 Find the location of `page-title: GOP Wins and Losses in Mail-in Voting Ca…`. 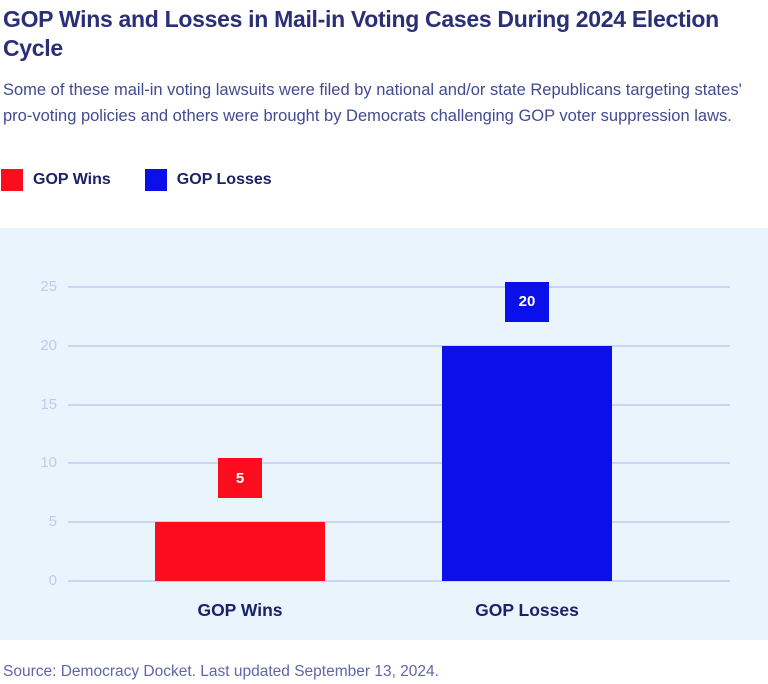

page-title: GOP Wins and Losses in Mail-in Voting Ca… is located at coordinates (361, 33).